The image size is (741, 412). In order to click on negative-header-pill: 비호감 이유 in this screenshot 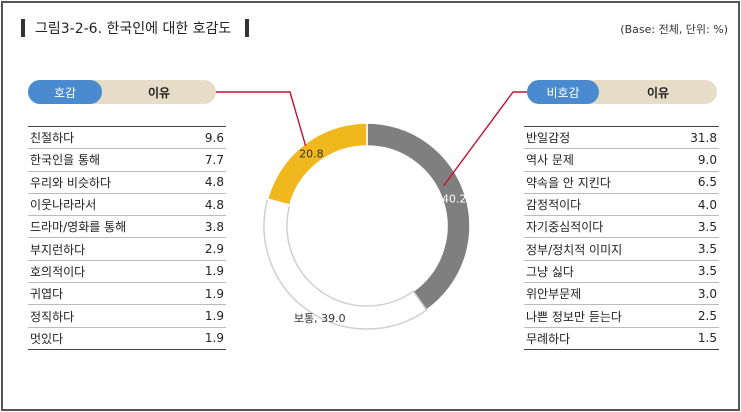, I will do `click(622, 92)`.